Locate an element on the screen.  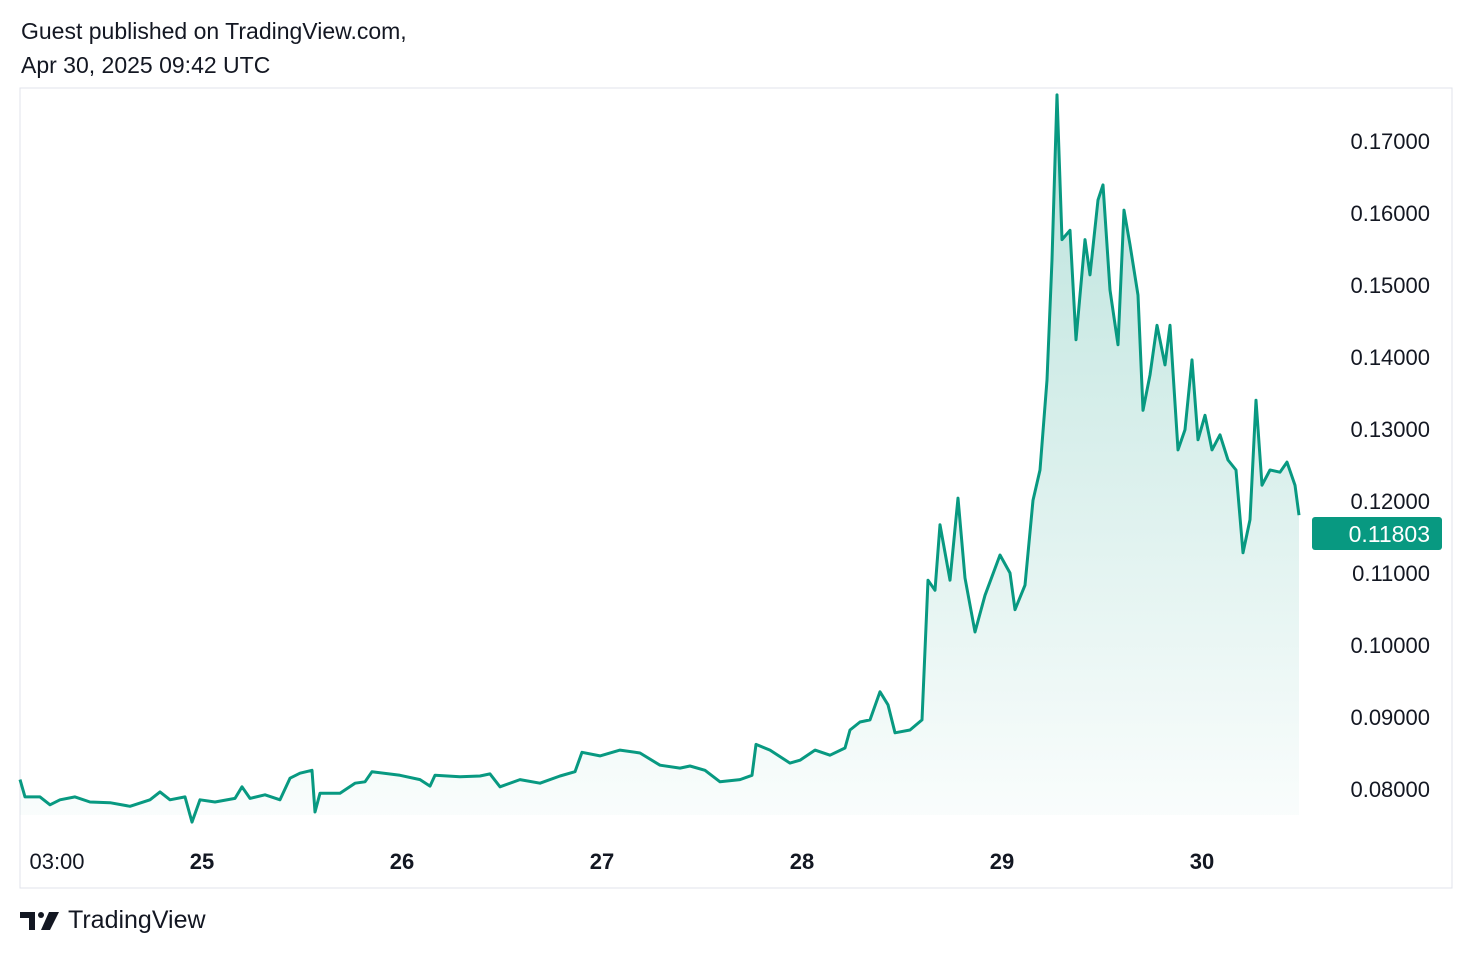
price-tick-label: 0.11000 is located at coordinates (1391, 573).